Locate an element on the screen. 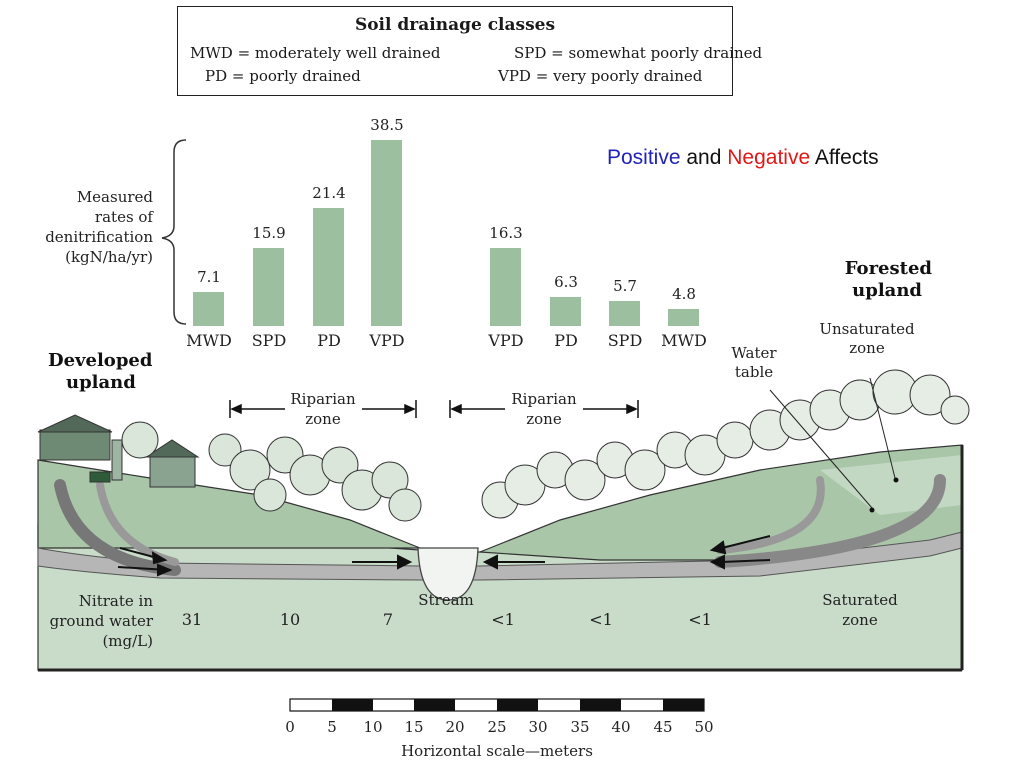 This screenshot has height=768, width=1024. bar-mwd-right is located at coordinates (683, 317).